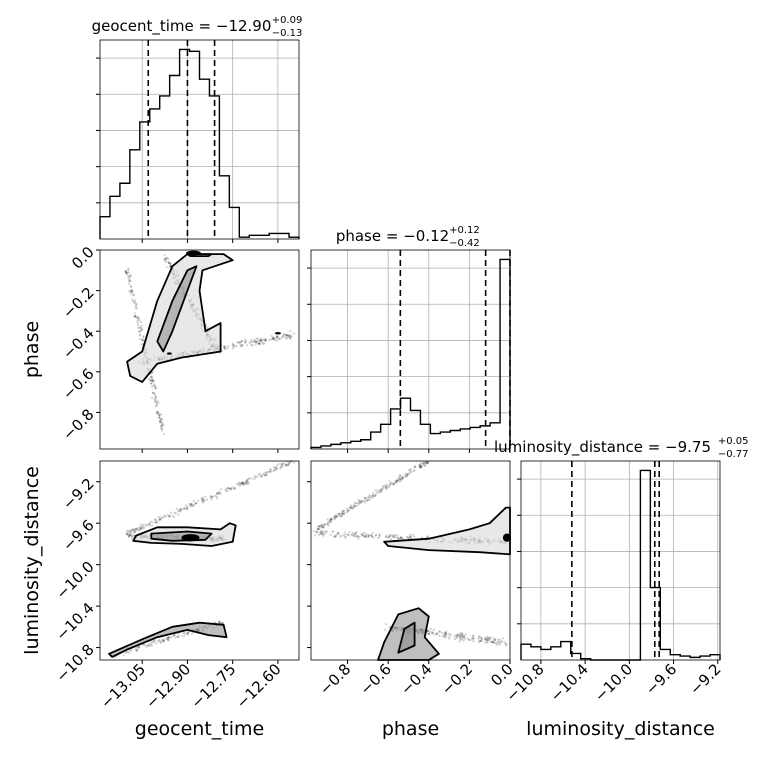 The width and height of the screenshot is (760, 760). What do you see at coordinates (457, 679) in the screenshot?
I see `x-tick-label: −0.2` at bounding box center [457, 679].